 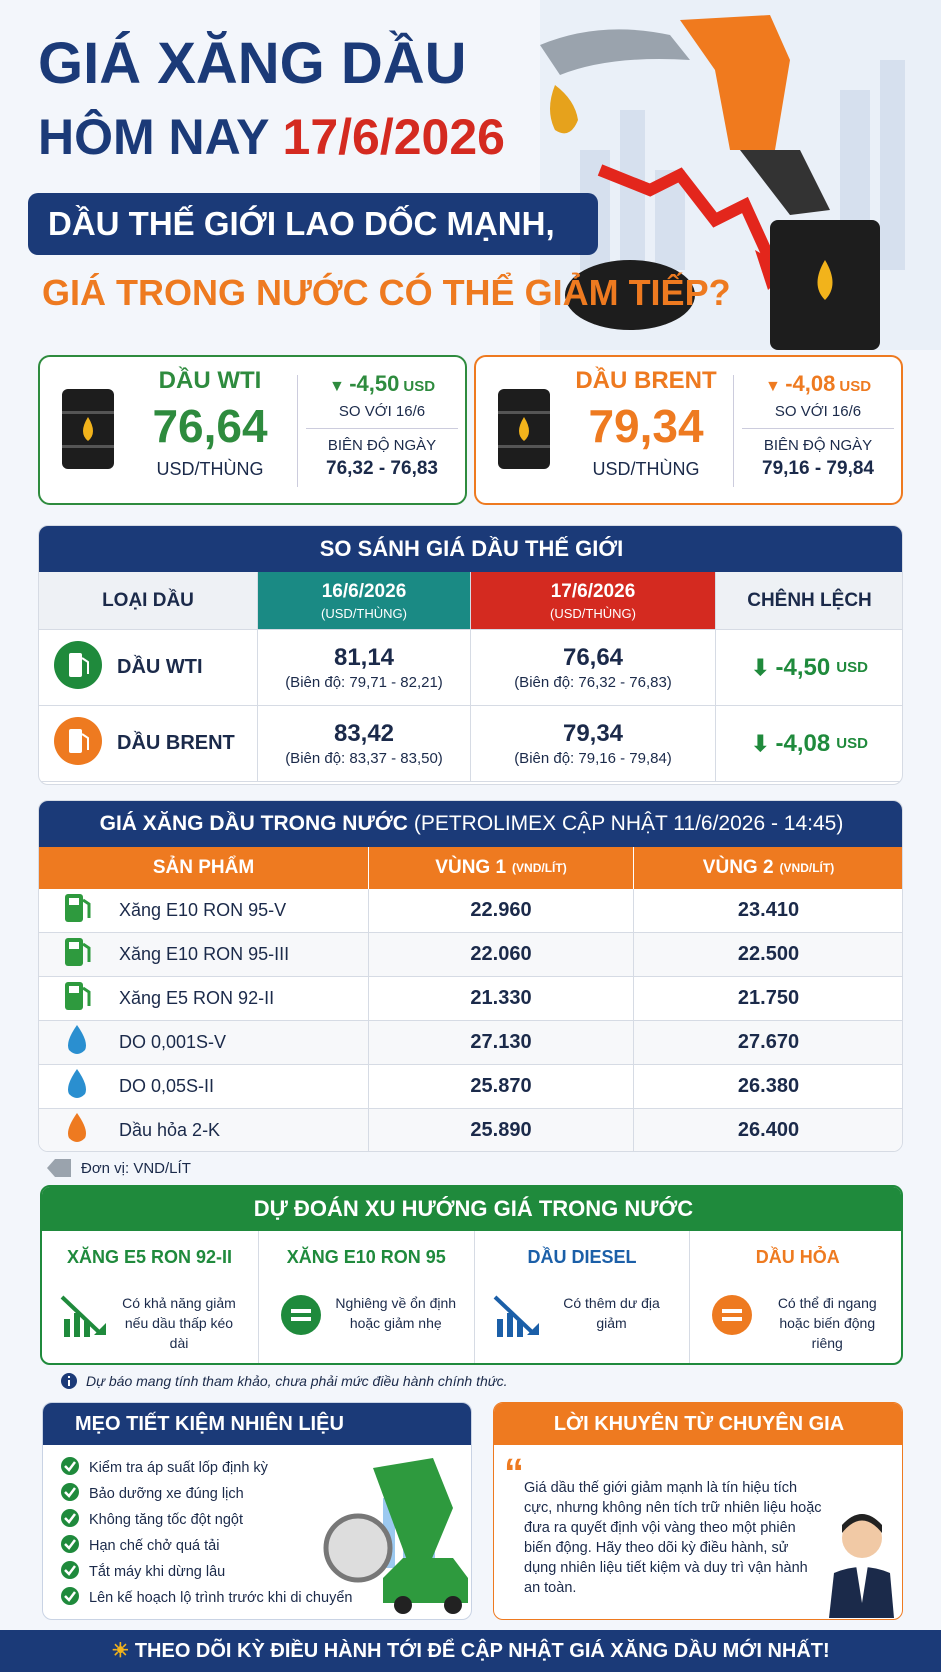 I want to click on domestic-header-label: SẢN PHẨM, so click(x=203, y=867).